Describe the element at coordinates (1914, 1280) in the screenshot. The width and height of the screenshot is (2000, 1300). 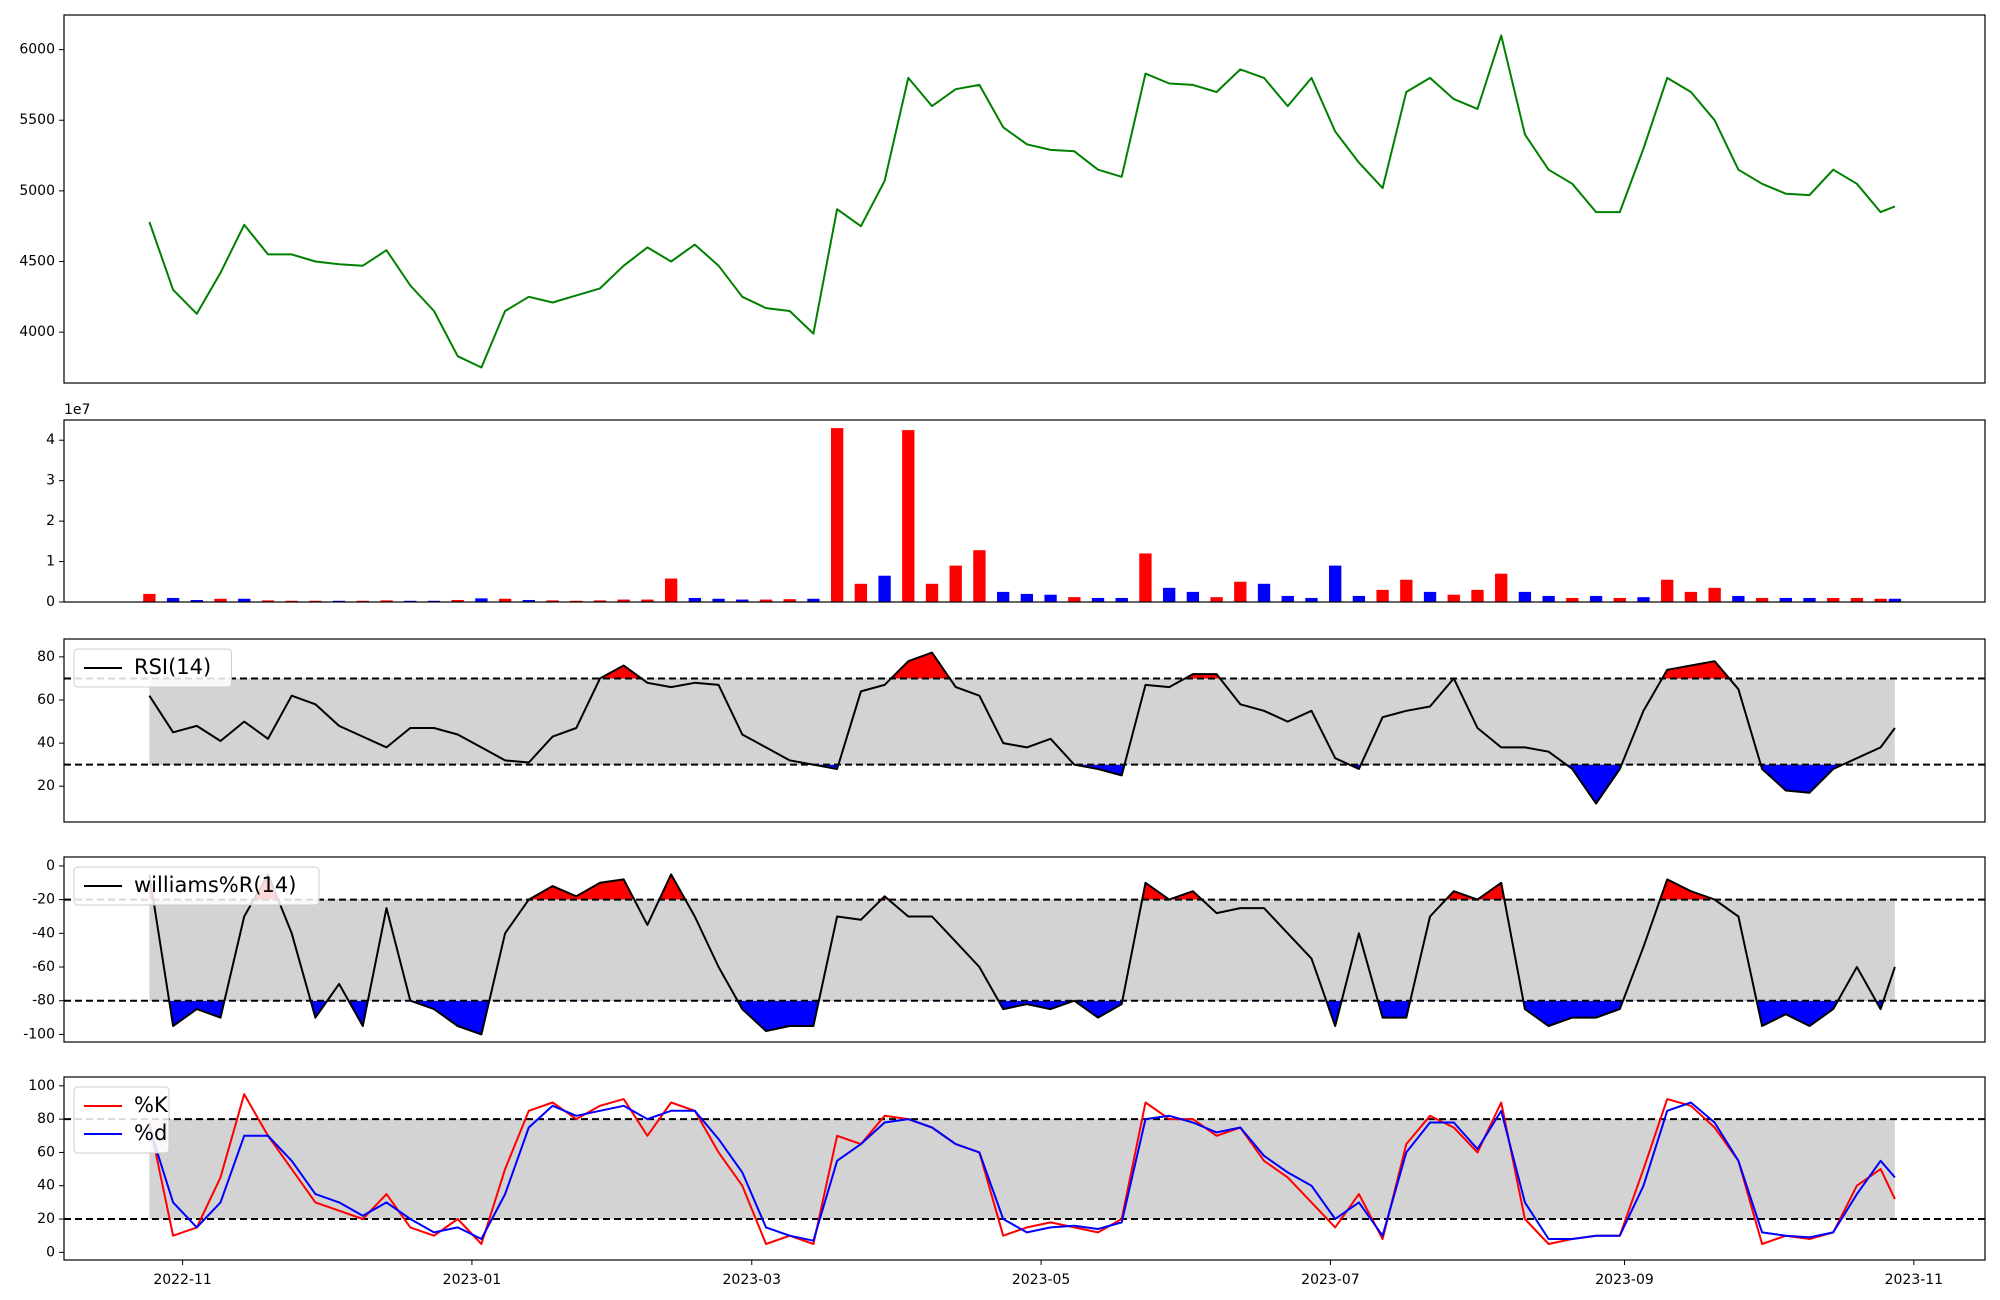
I see `x-tick-label: 2023-11` at that location.